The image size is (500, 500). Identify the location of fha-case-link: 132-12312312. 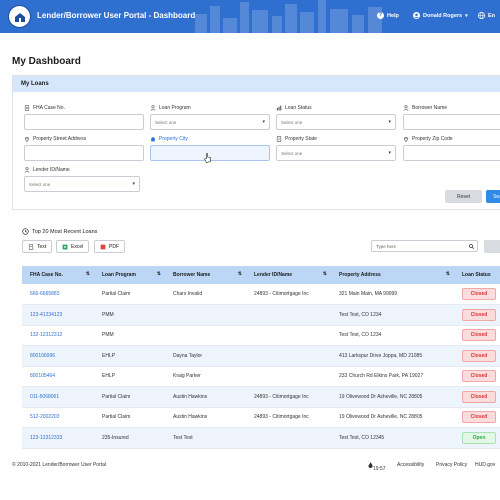
(46, 335).